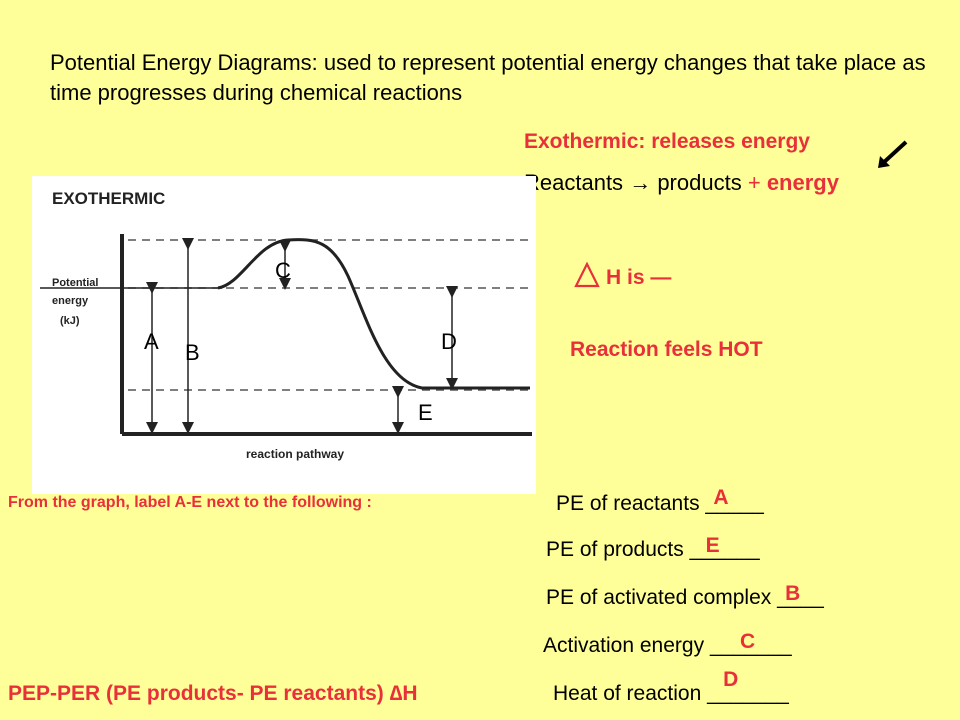  I want to click on answer-blank: ____ B, so click(800, 595).